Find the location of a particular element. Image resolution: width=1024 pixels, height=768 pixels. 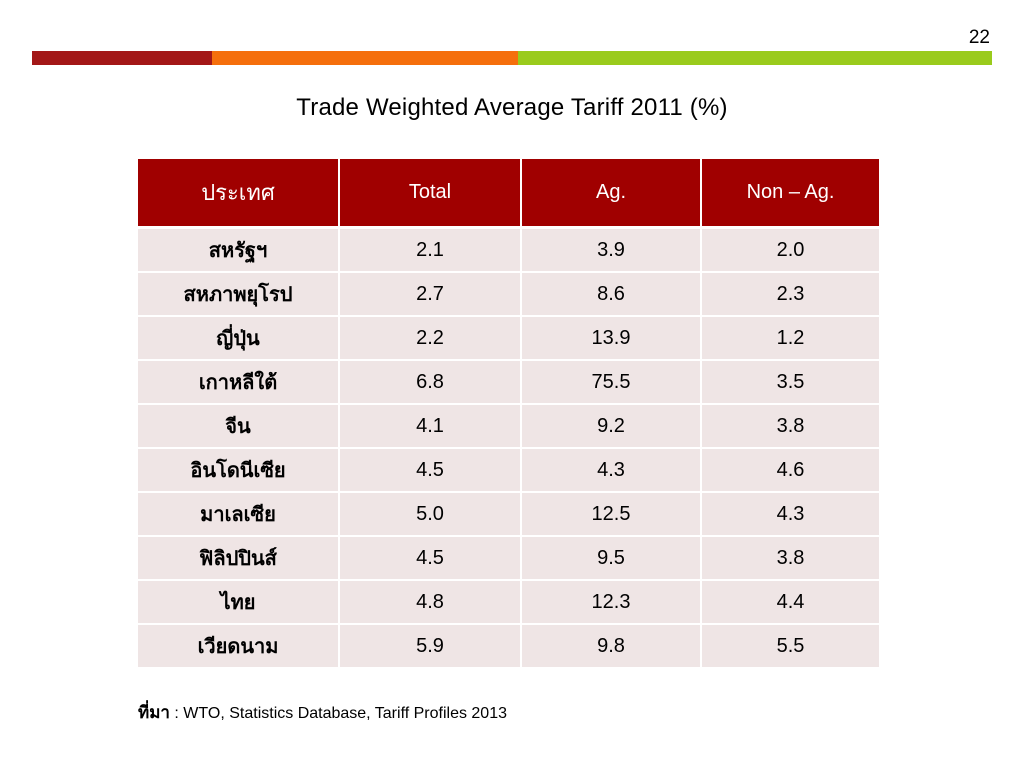

ag-cell: 9.5 is located at coordinates (611, 558).